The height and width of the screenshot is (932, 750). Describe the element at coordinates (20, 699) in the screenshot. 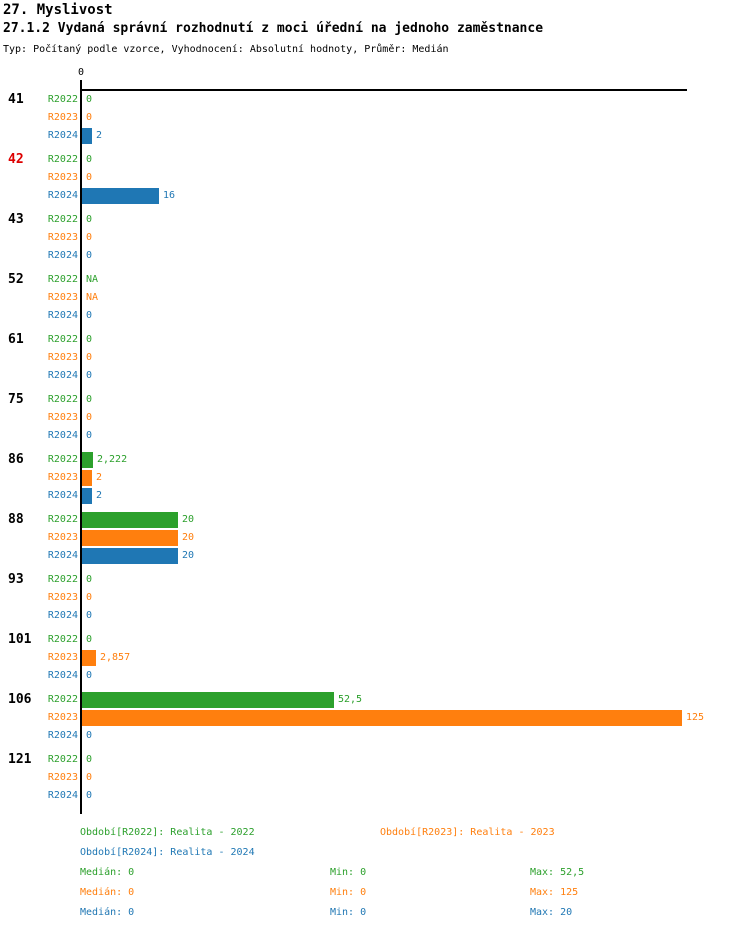

I see `category-label: 106` at that location.